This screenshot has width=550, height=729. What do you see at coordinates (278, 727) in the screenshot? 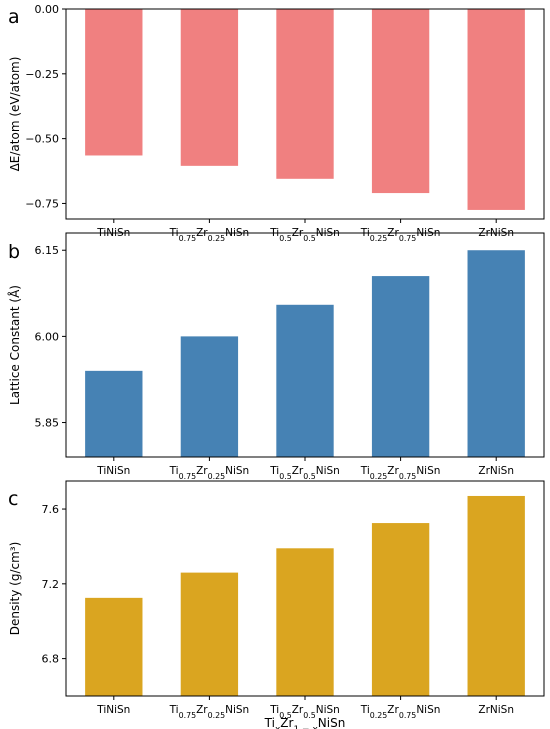
I see `x-axis-label-subscript: x` at bounding box center [278, 727].